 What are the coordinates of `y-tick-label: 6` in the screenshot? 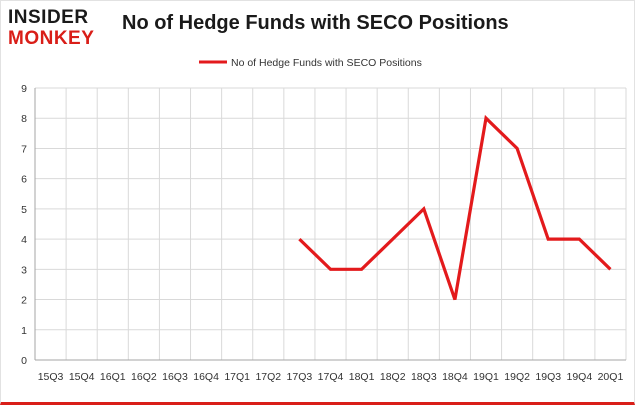 It's located at (24, 180).